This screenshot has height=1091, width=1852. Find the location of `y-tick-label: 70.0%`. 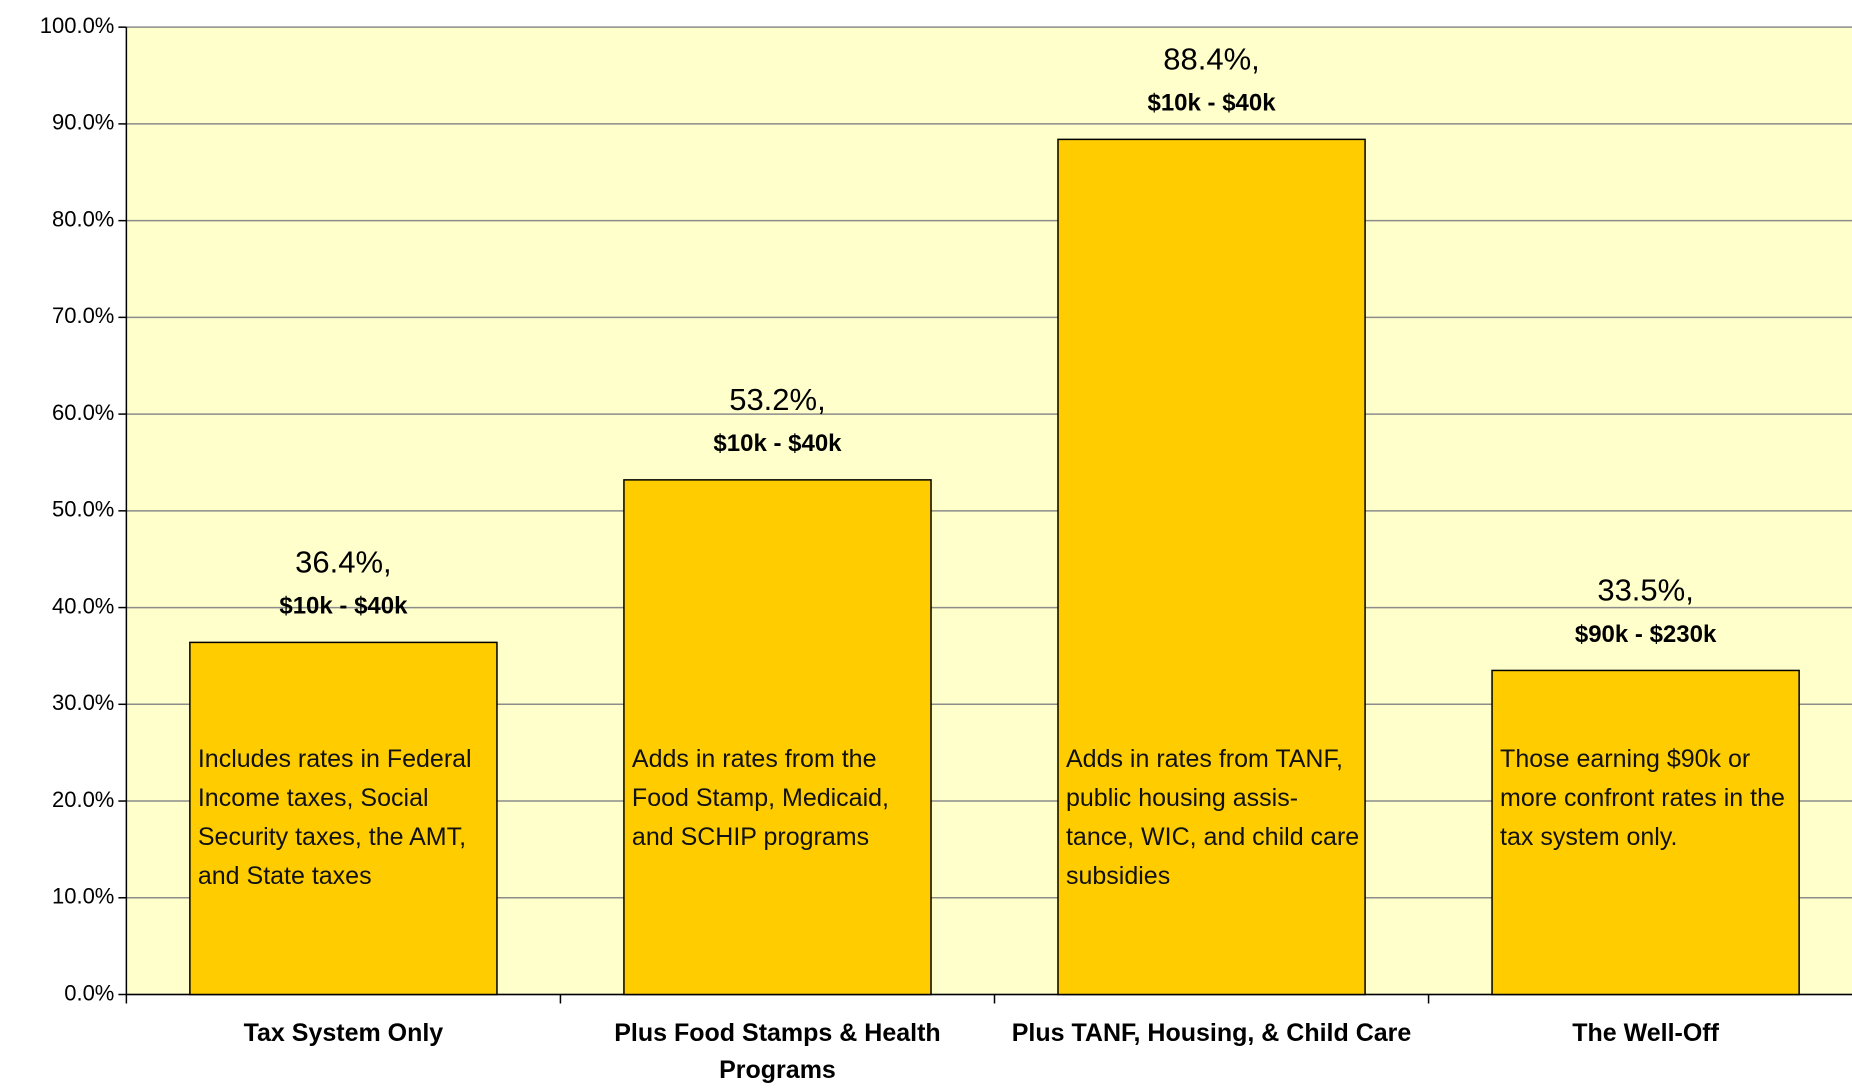

y-tick-label: 70.0% is located at coordinates (83, 315).